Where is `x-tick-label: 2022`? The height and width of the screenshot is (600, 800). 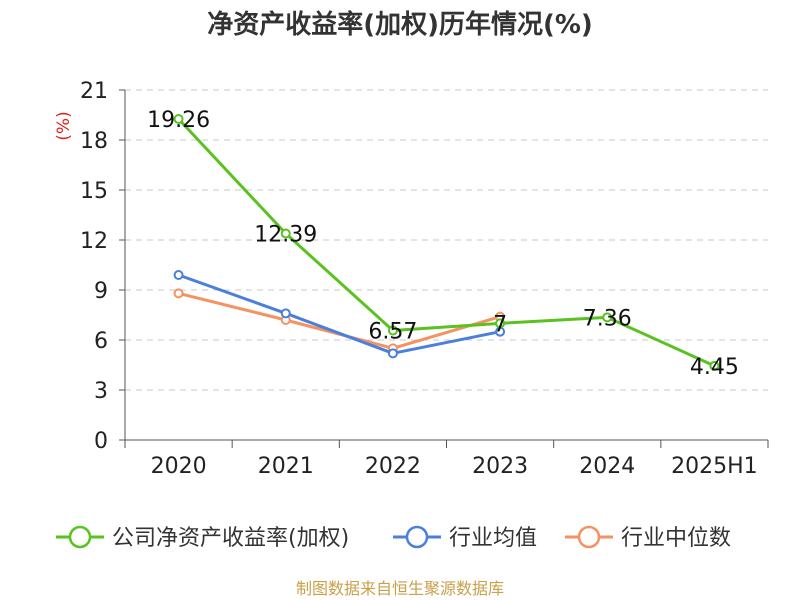 x-tick-label: 2022 is located at coordinates (393, 466).